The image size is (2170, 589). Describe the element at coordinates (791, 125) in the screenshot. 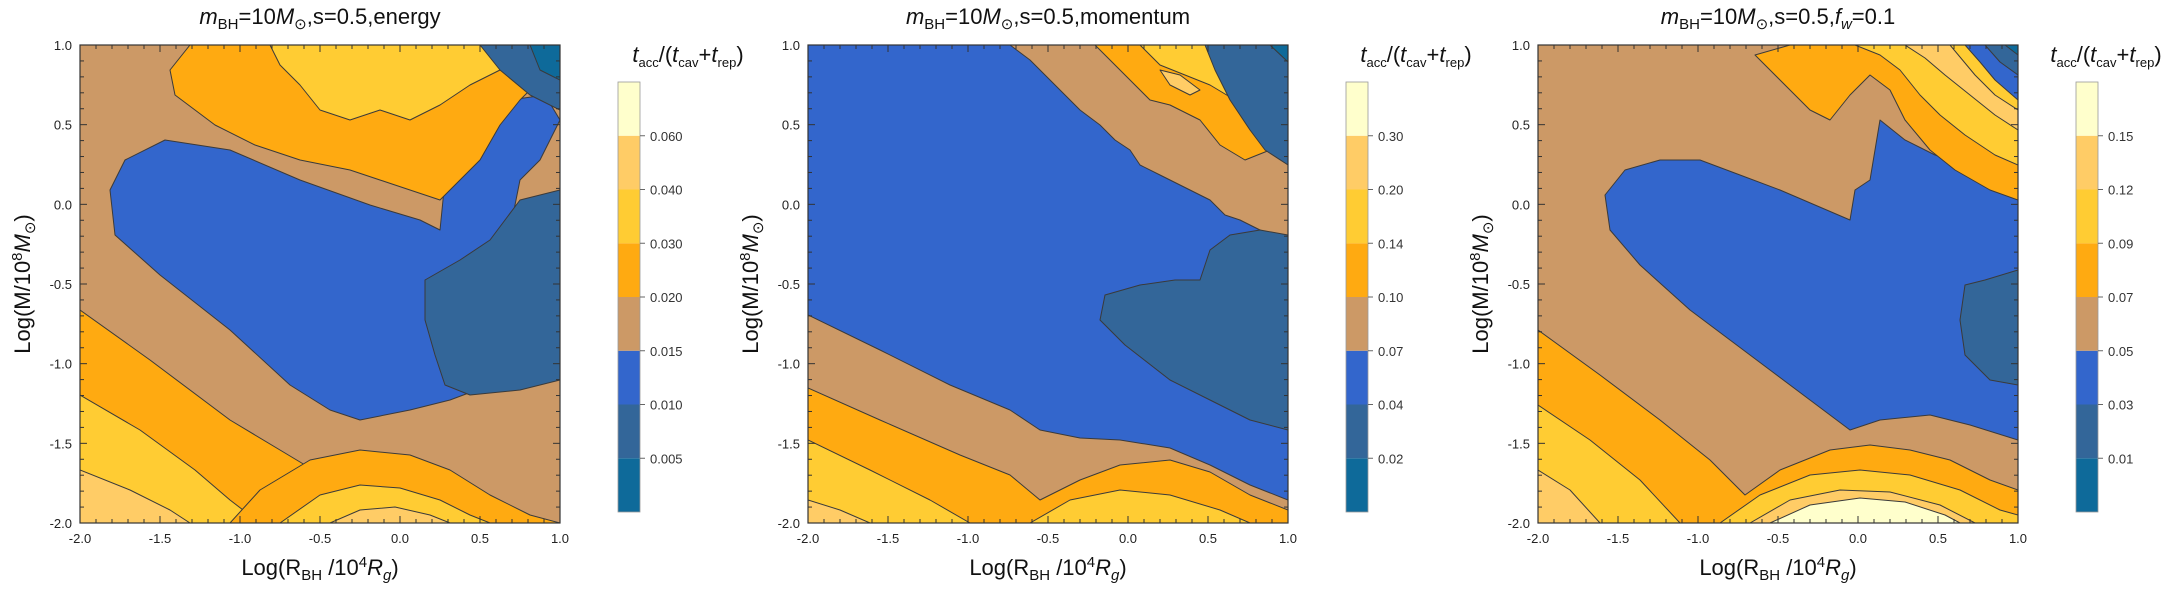

I see `y-tick-label: 0.5` at that location.